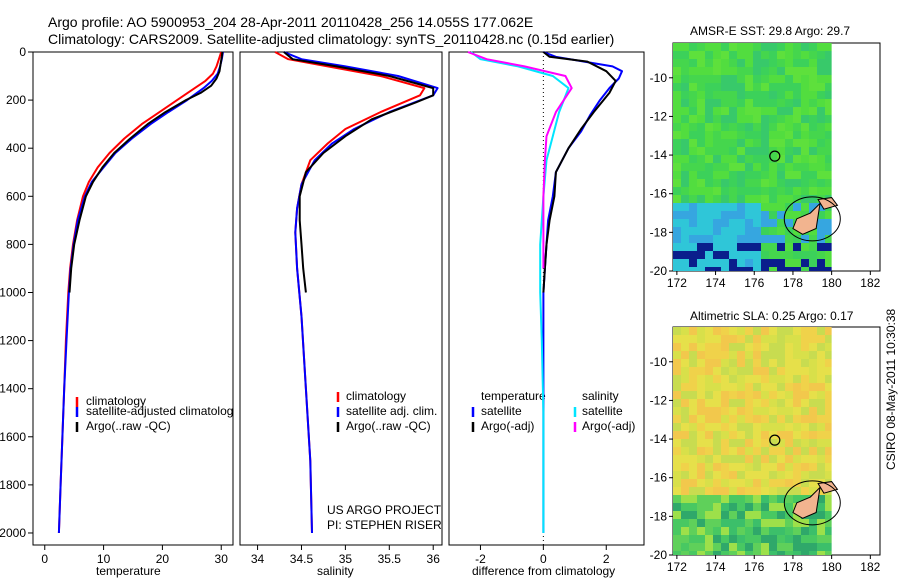  Describe the element at coordinates (716, 283) in the screenshot. I see `sst-xtick-label: 174` at that location.